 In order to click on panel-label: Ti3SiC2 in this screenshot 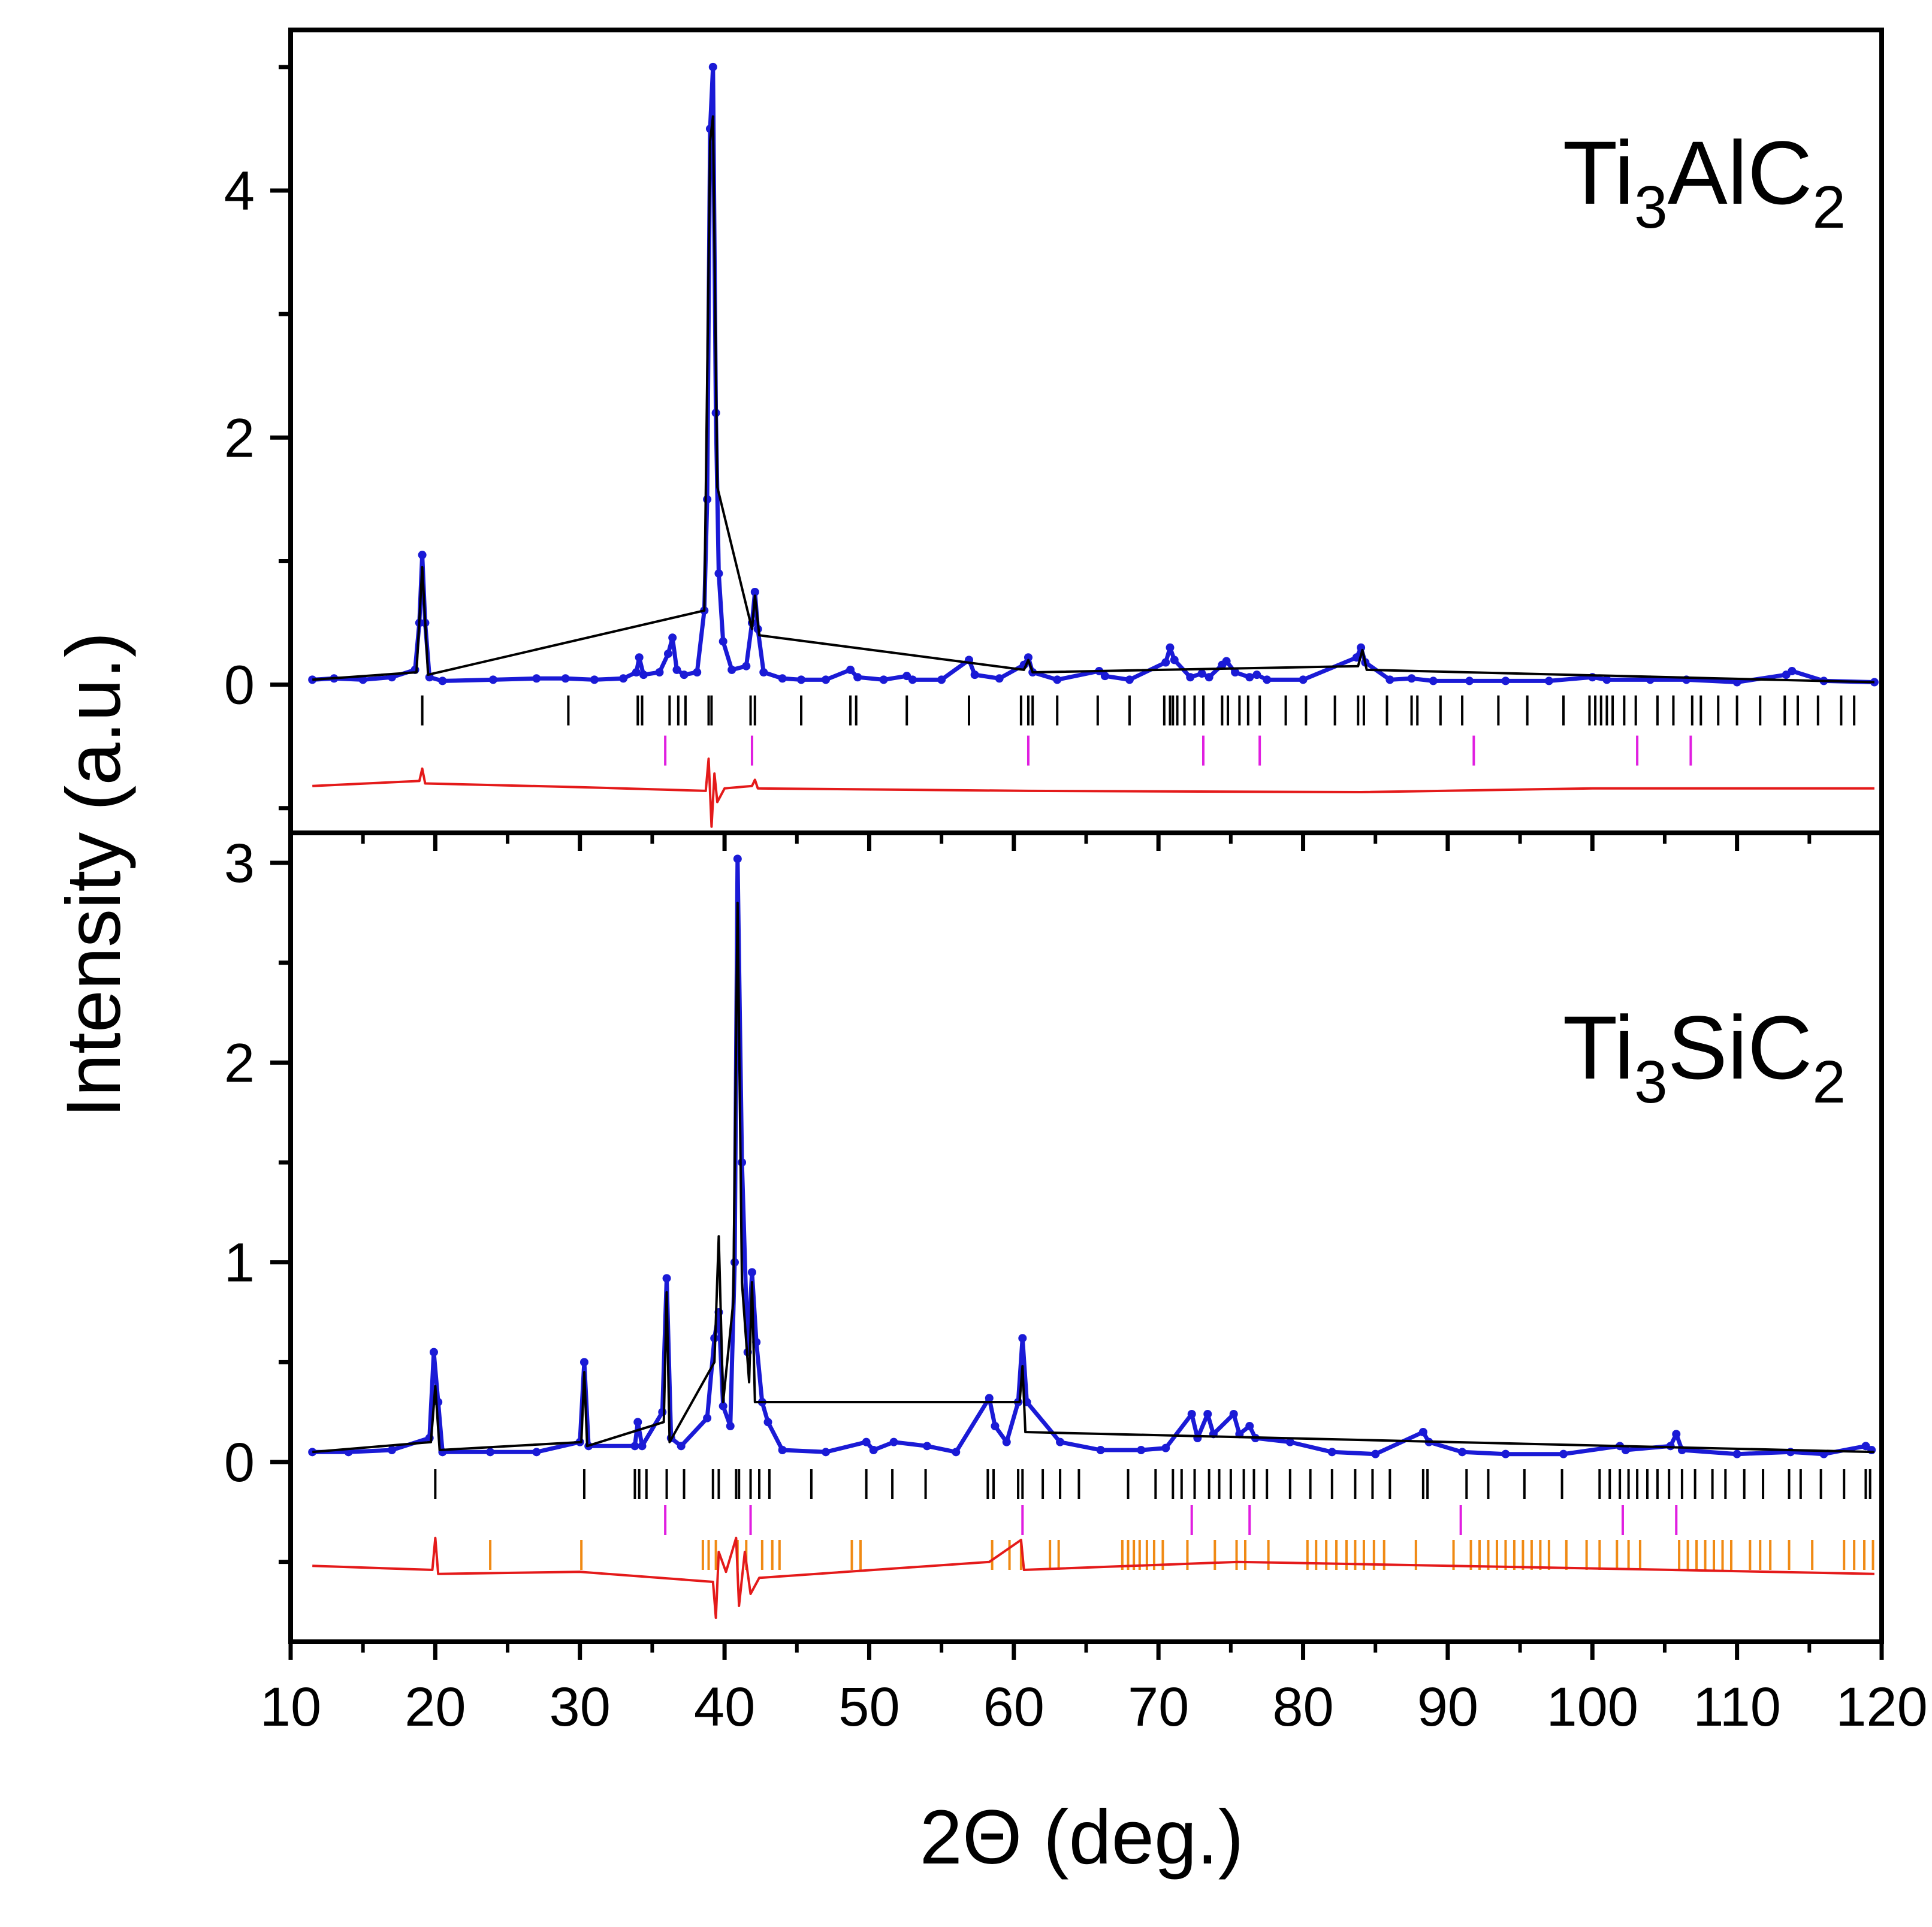, I will do `click(1704, 1056)`.